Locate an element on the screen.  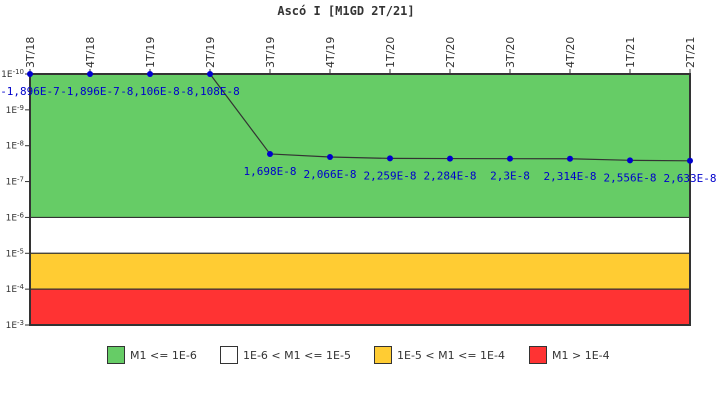
legend-label: M1 > 1E-4 is located at coordinates (581, 355).